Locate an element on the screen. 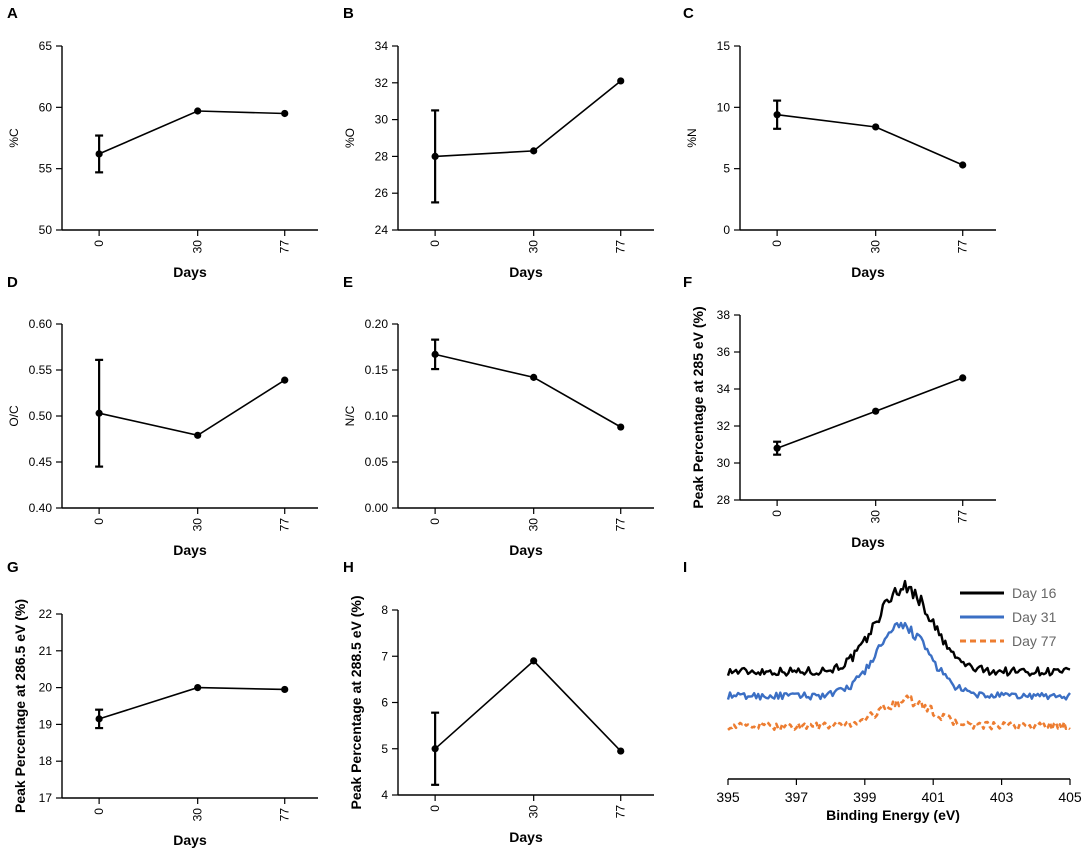 The height and width of the screenshot is (856, 1084). y-tick-label: 10 is located at coordinates (724, 107).